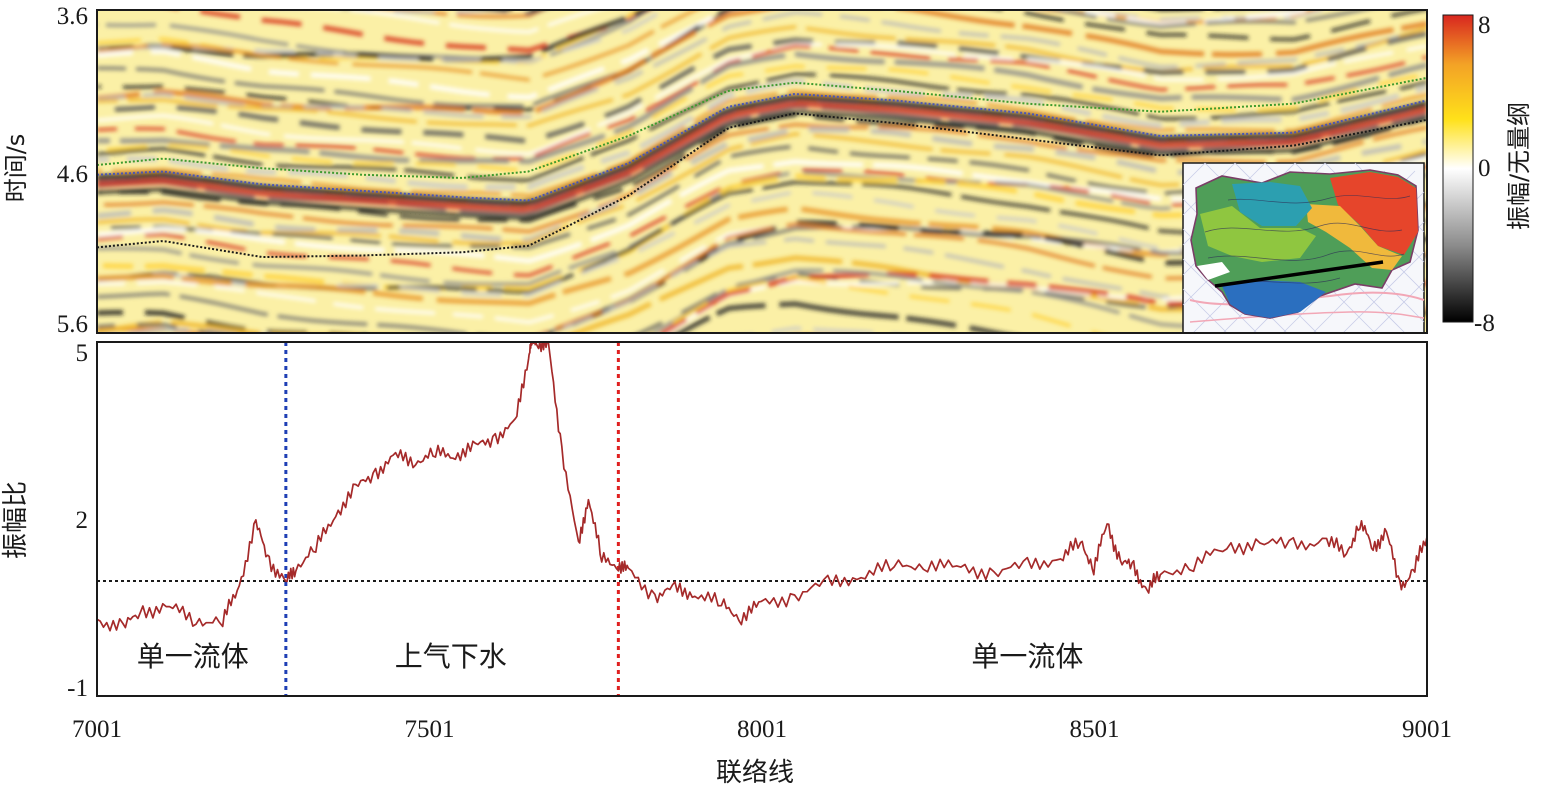 The image size is (1543, 788). I want to click on crossline-tick-label: 8501, so click(1095, 729).